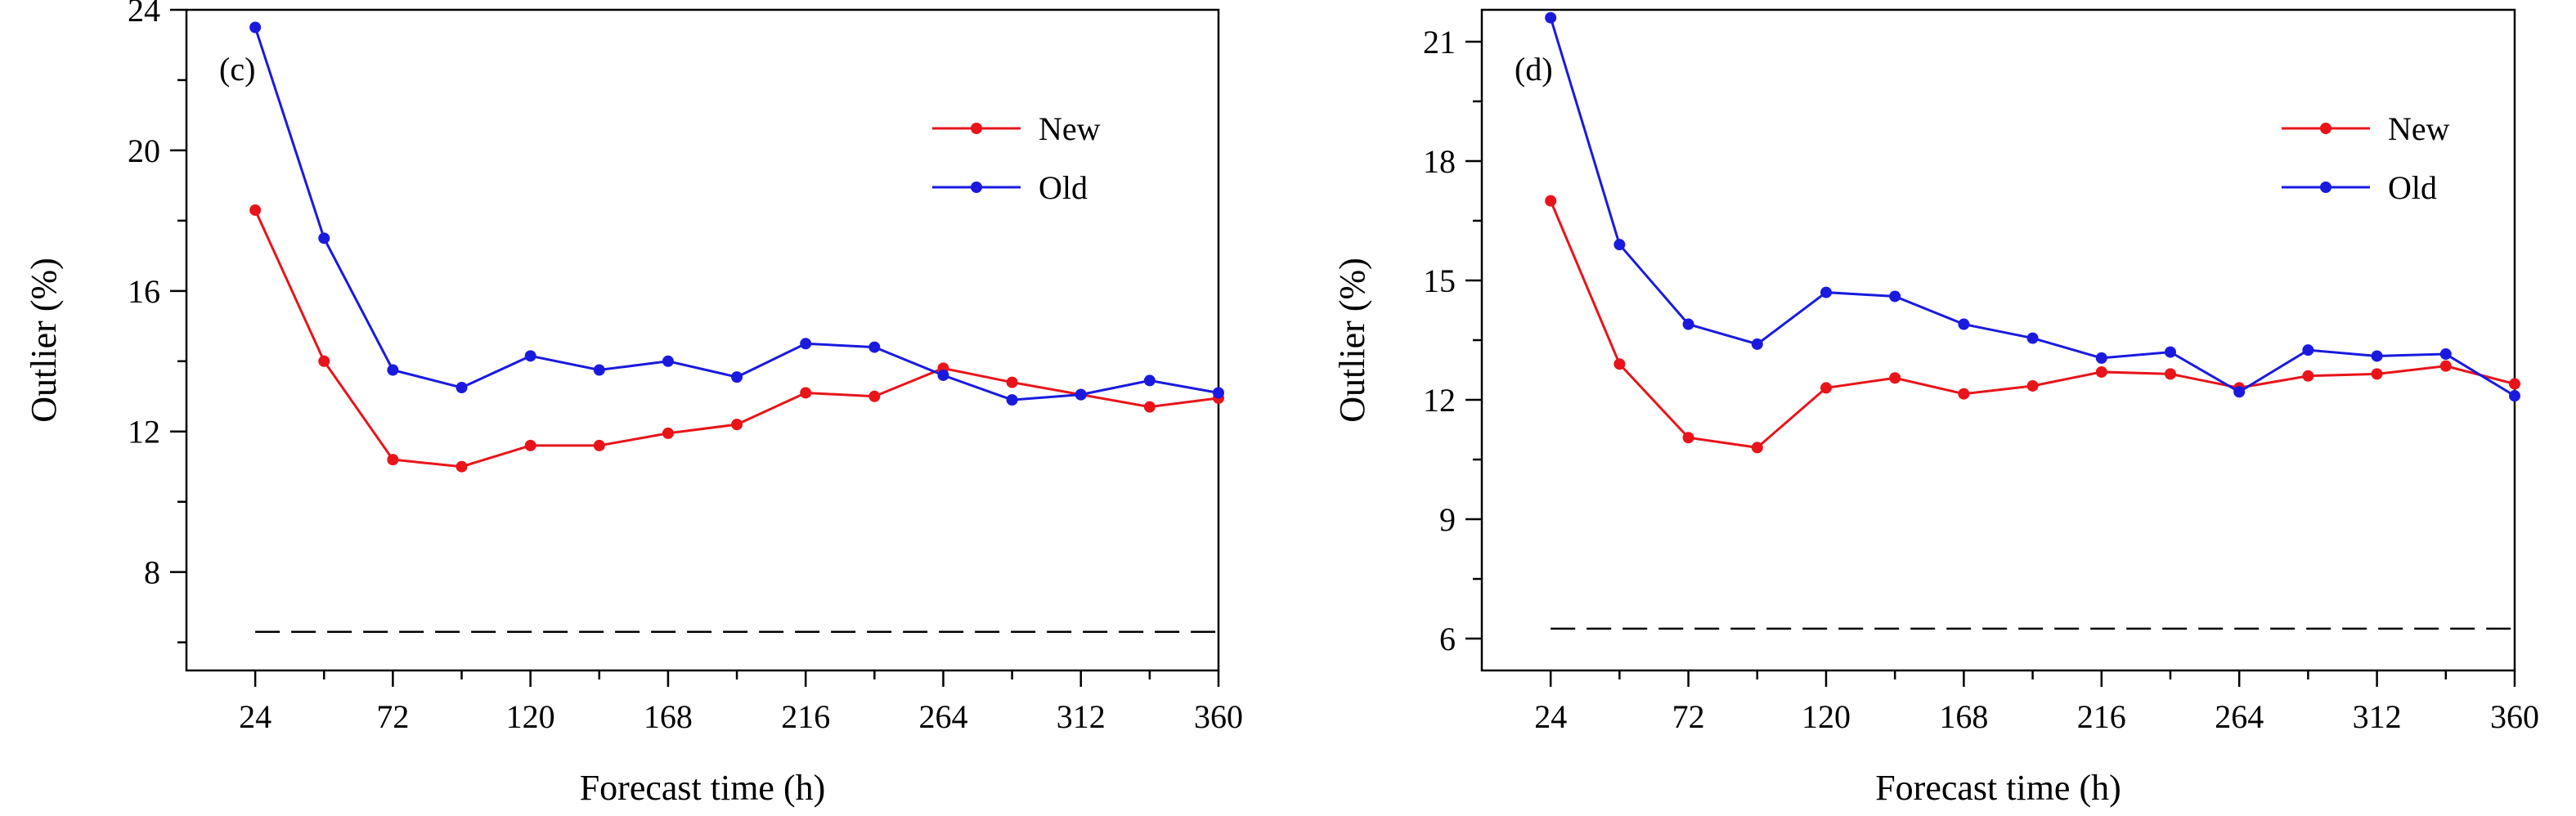 Image resolution: width=2576 pixels, height=816 pixels. Describe the element at coordinates (1447, 520) in the screenshot. I see `y-tick-label: 9` at that location.